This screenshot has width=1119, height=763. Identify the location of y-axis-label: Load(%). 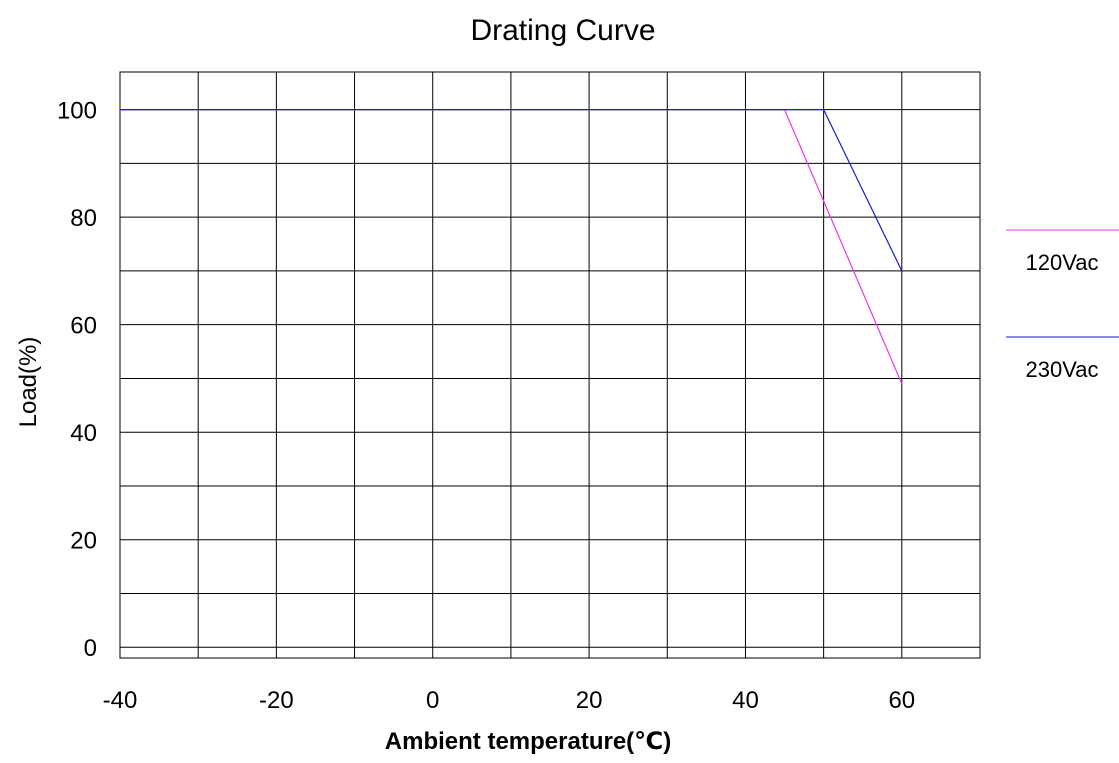
(28, 382).